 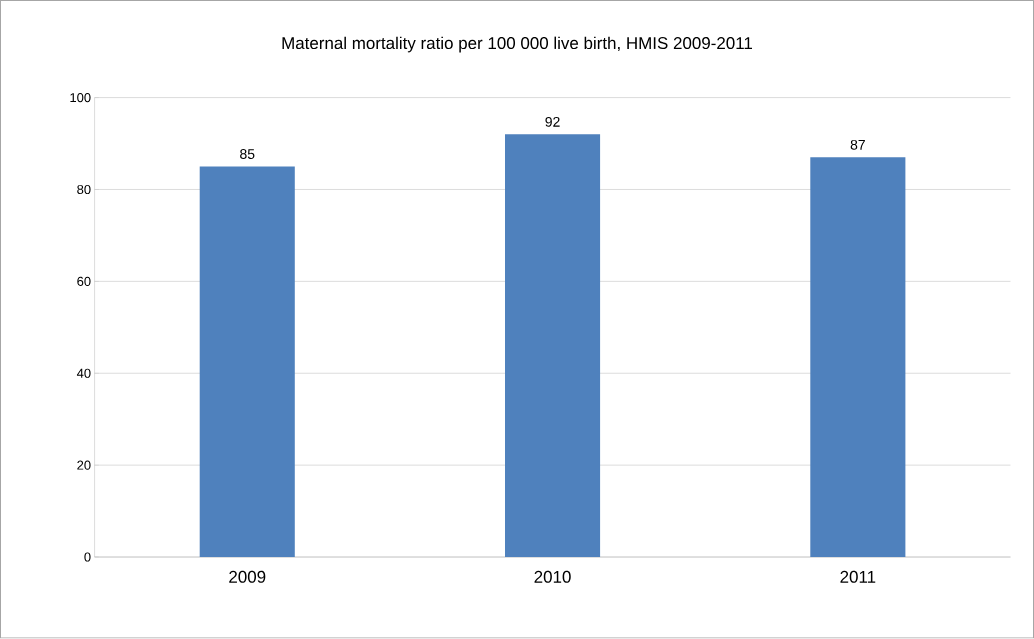 I want to click on y-tick-label: 0, so click(x=87, y=557).